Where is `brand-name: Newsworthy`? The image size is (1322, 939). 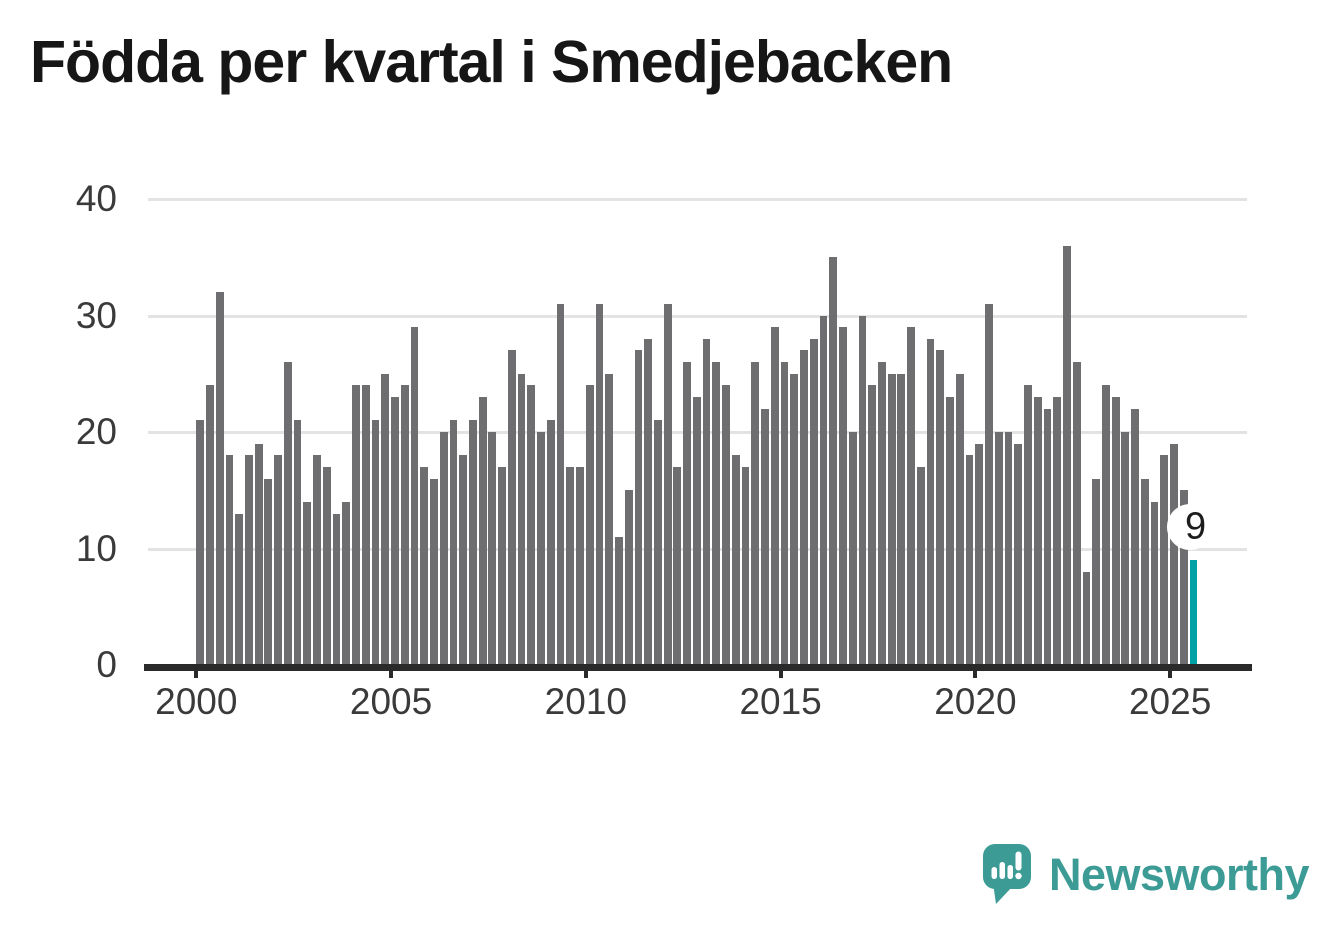 brand-name: Newsworthy is located at coordinates (1179, 874).